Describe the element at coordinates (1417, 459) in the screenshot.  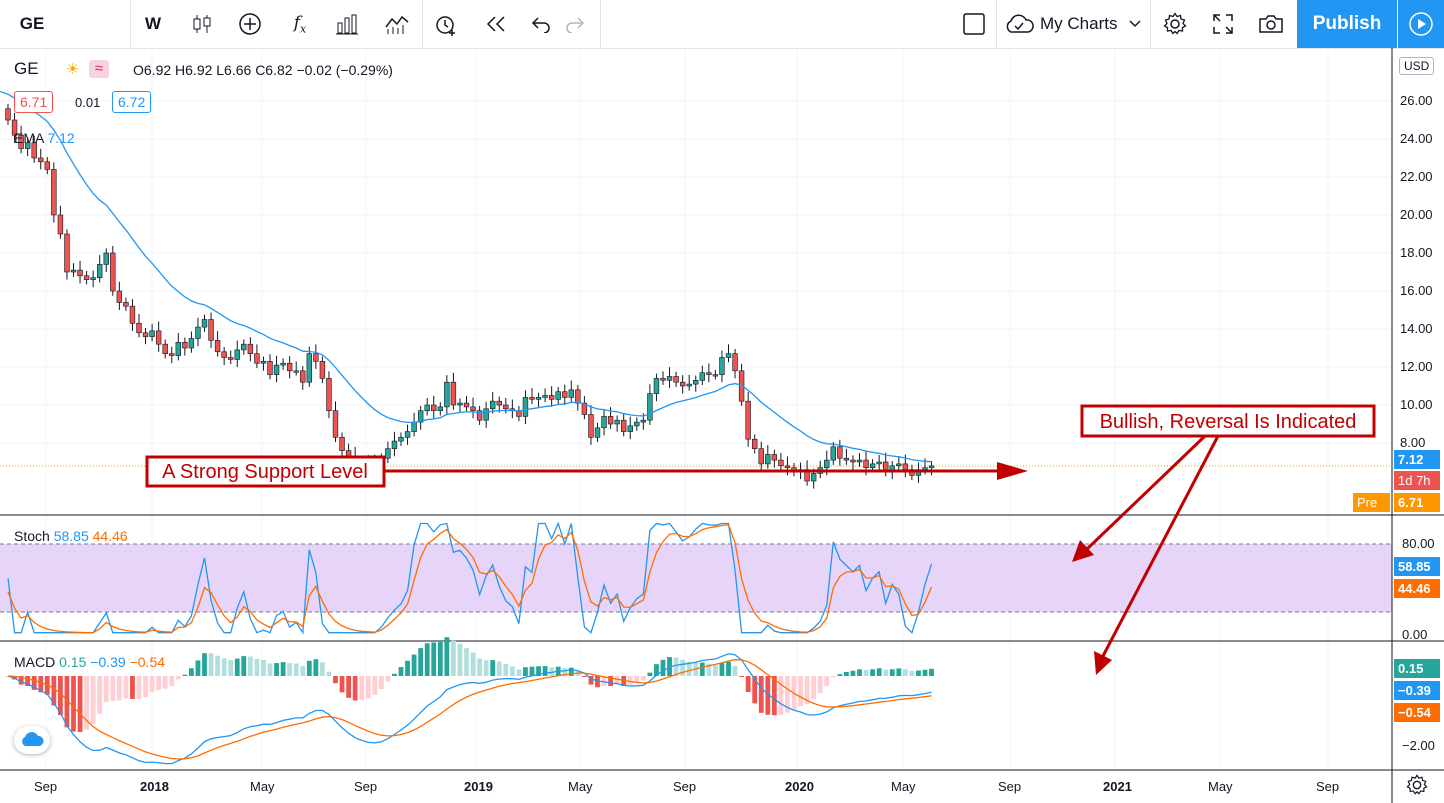
I see `ema-price-tag: 7.12` at that location.